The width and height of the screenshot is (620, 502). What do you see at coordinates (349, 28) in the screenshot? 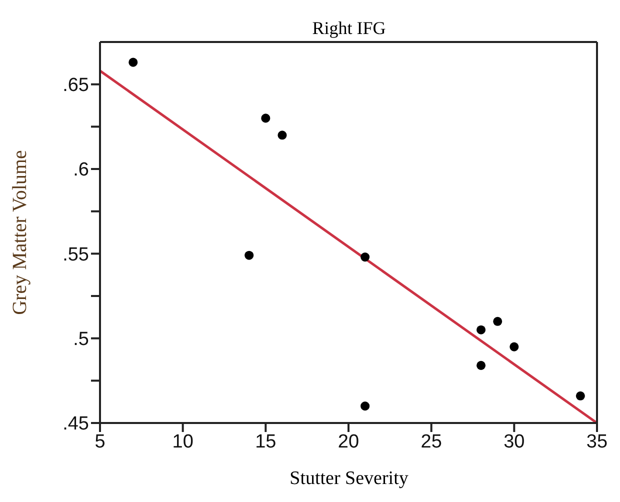
I see `chart-title: Right IFG` at bounding box center [349, 28].